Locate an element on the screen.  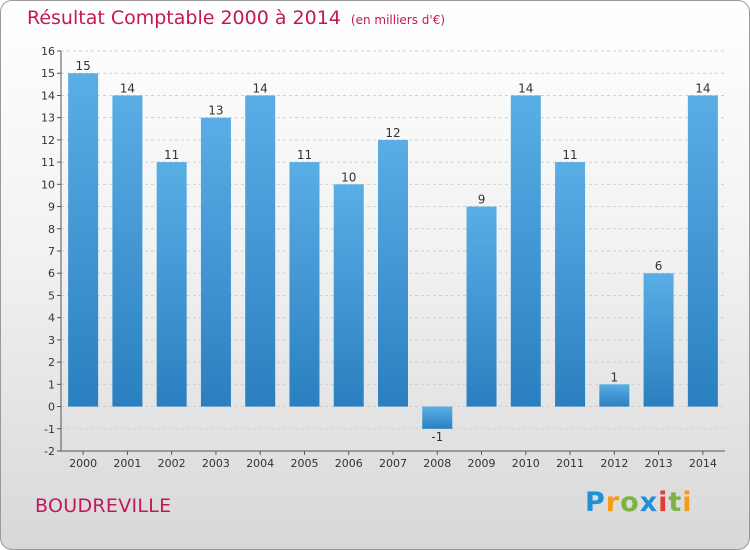
data-label: 13 is located at coordinates (215, 111).